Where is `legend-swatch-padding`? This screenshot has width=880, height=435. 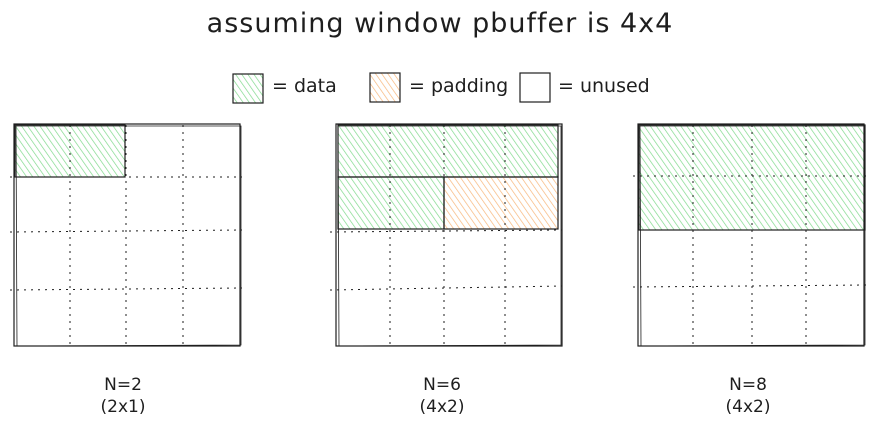 legend-swatch-padding is located at coordinates (385, 87).